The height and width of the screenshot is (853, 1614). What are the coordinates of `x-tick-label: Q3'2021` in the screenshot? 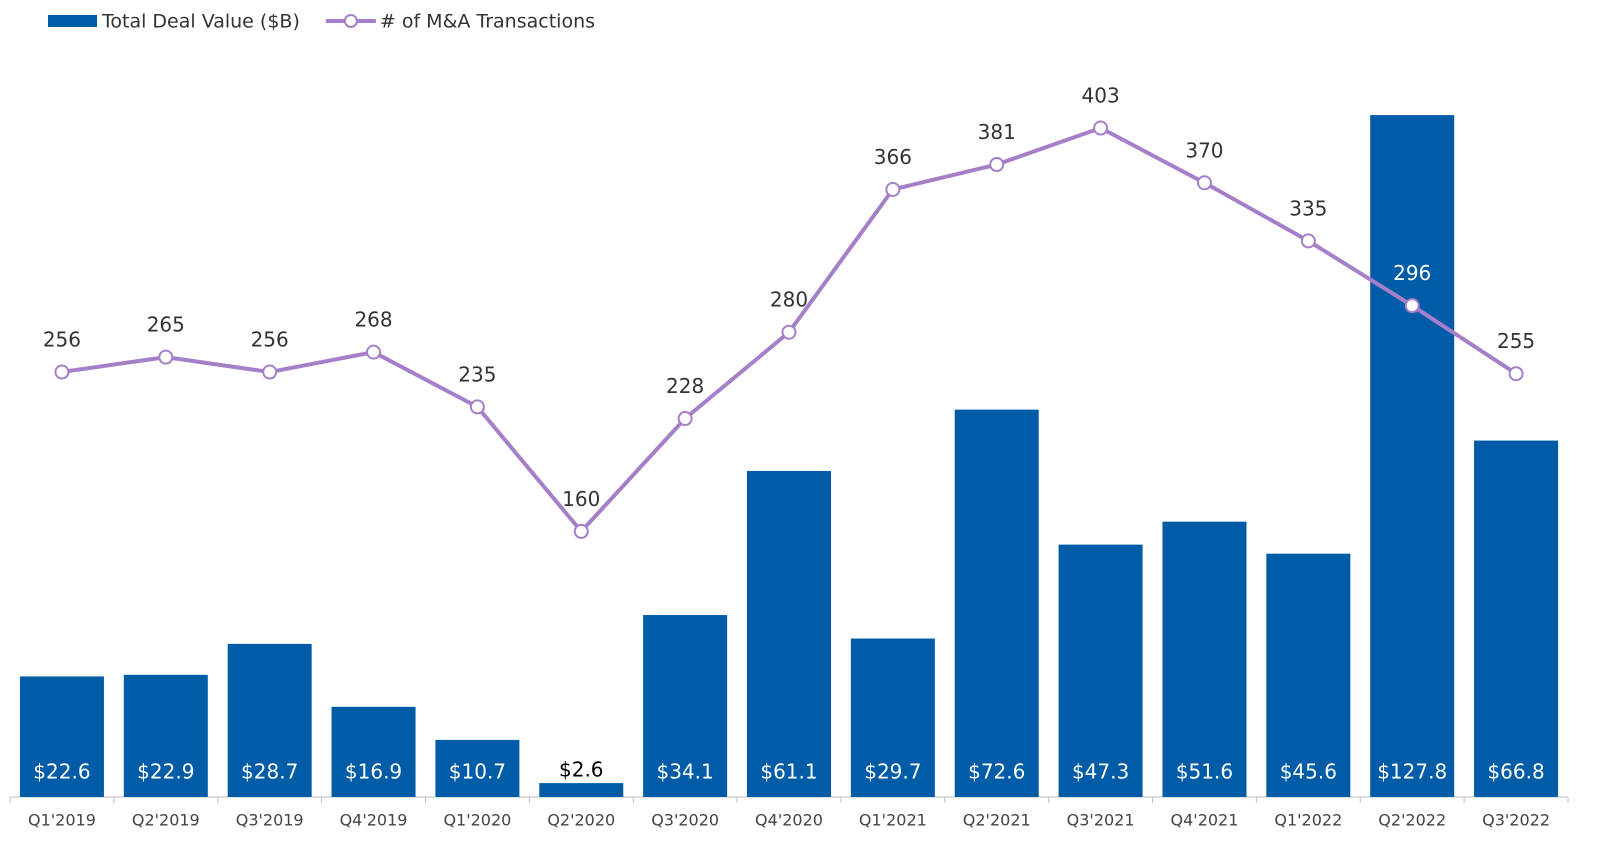 It's located at (1101, 820).